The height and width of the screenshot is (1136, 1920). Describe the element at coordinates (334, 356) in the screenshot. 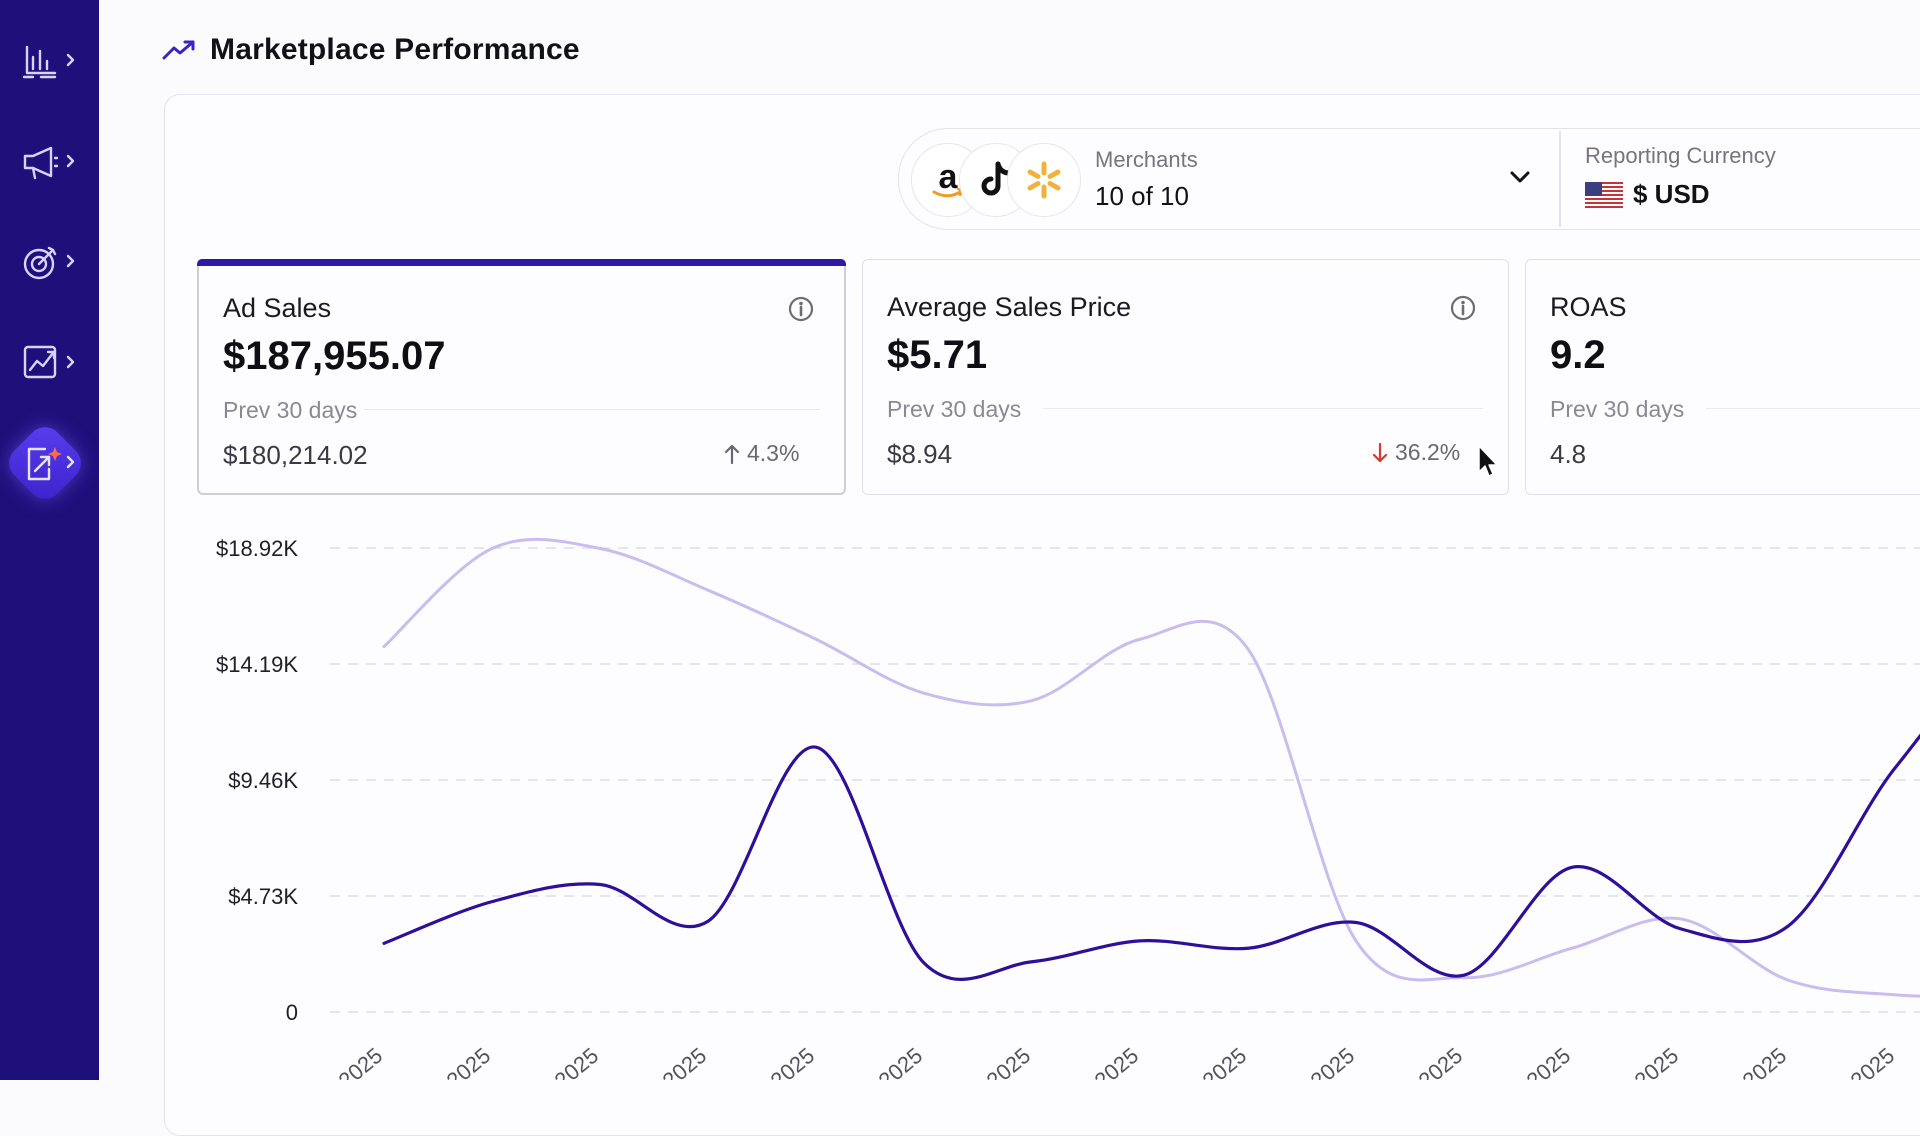

I see `kpi-value: $187,955.07` at that location.